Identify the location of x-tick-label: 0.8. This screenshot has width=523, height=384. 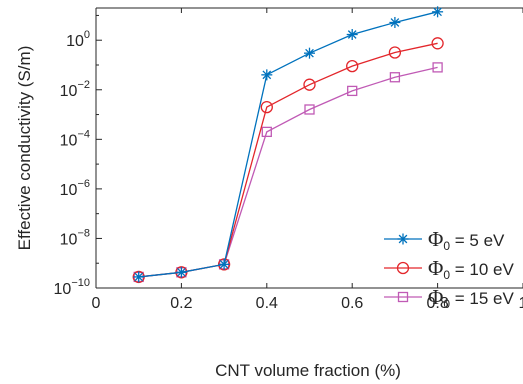
(437, 303).